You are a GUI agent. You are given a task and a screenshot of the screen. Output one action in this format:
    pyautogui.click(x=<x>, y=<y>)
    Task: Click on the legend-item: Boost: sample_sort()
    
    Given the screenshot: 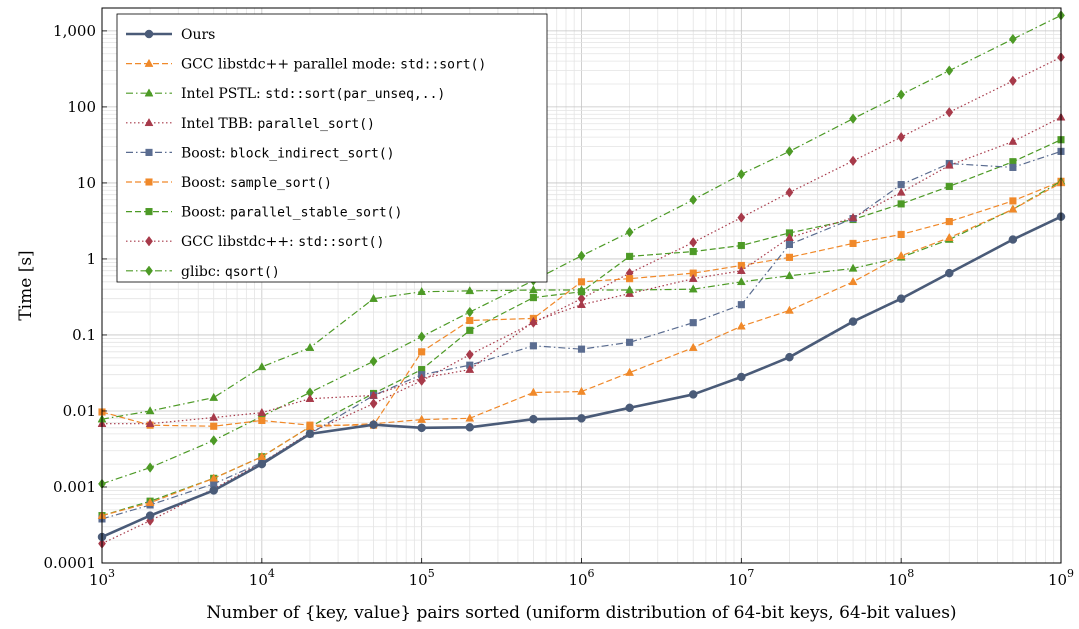 What is the action you would take?
    pyautogui.click(x=229, y=183)
    